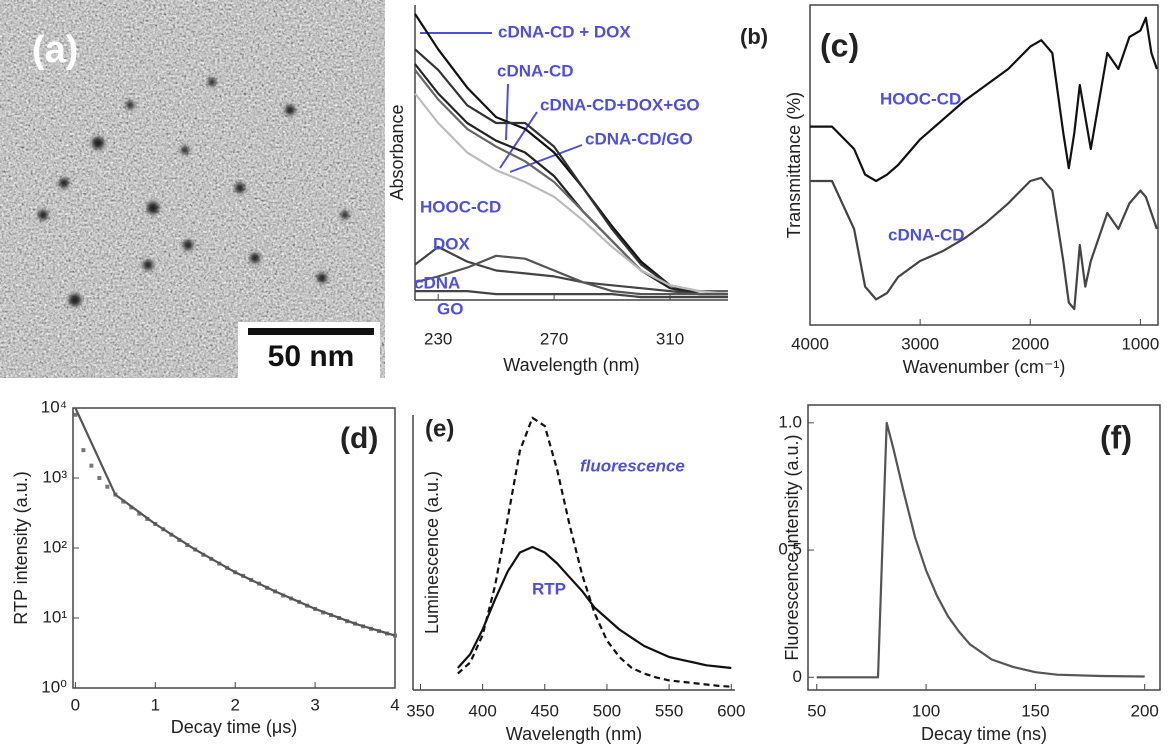 This screenshot has width=1168, height=750. What do you see at coordinates (482, 710) in the screenshot?
I see `x-tick-label: 400` at bounding box center [482, 710].